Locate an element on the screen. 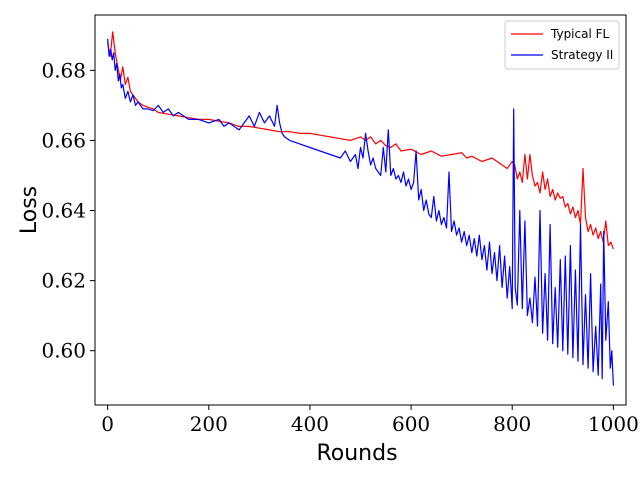 The height and width of the screenshot is (480, 640). legend-label-typical-fl: Typical FL is located at coordinates (580, 34).